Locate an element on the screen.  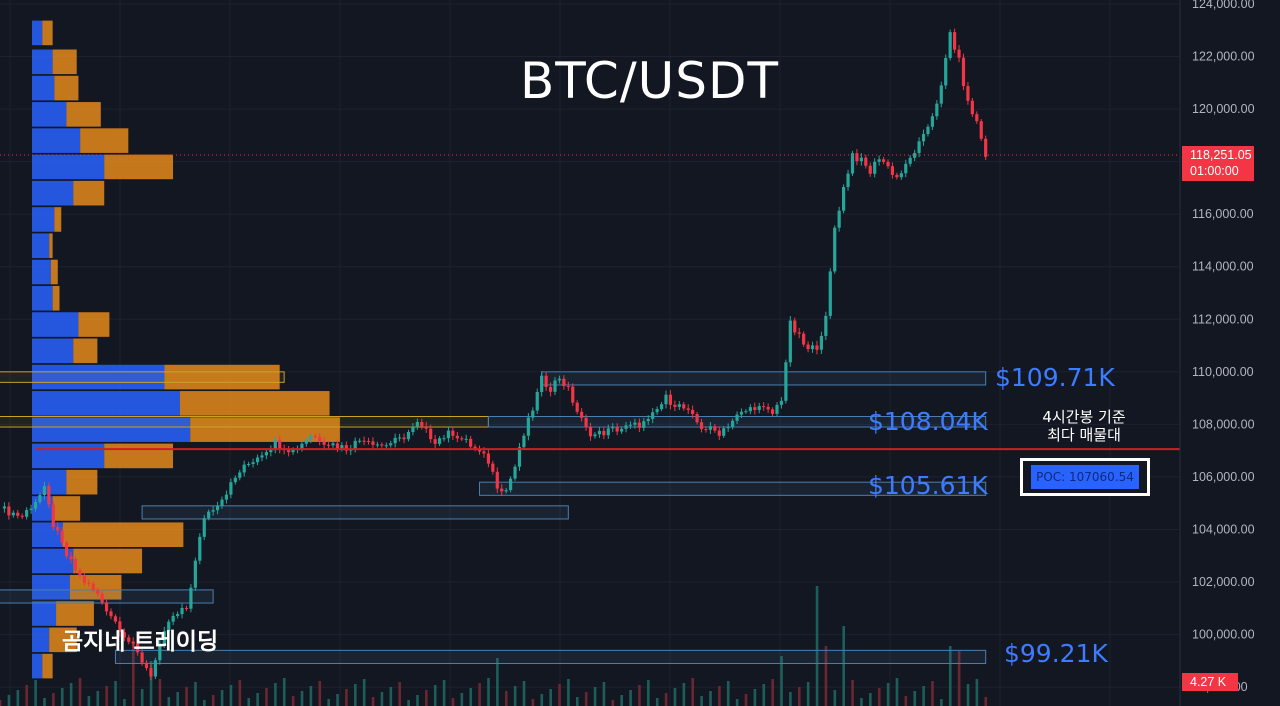
price-tick-label: 112,000.00 is located at coordinates (1223, 319).